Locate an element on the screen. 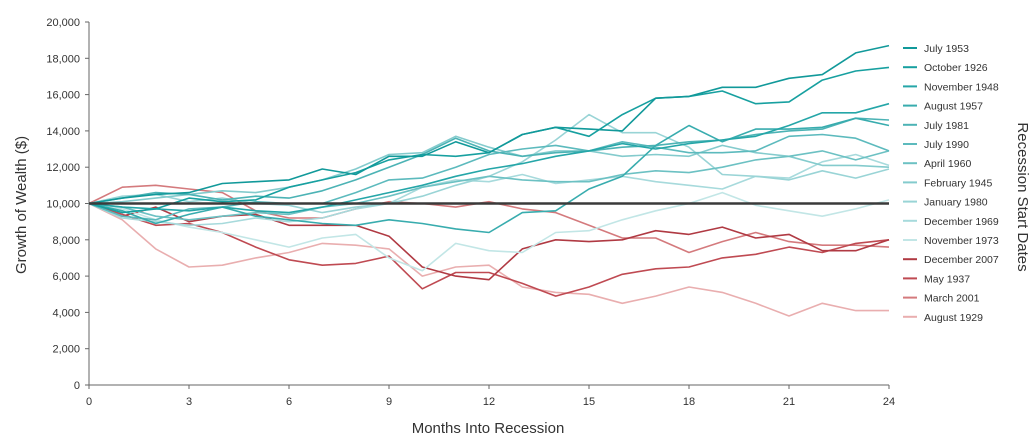  legend-label: November 1948 is located at coordinates (961, 87).